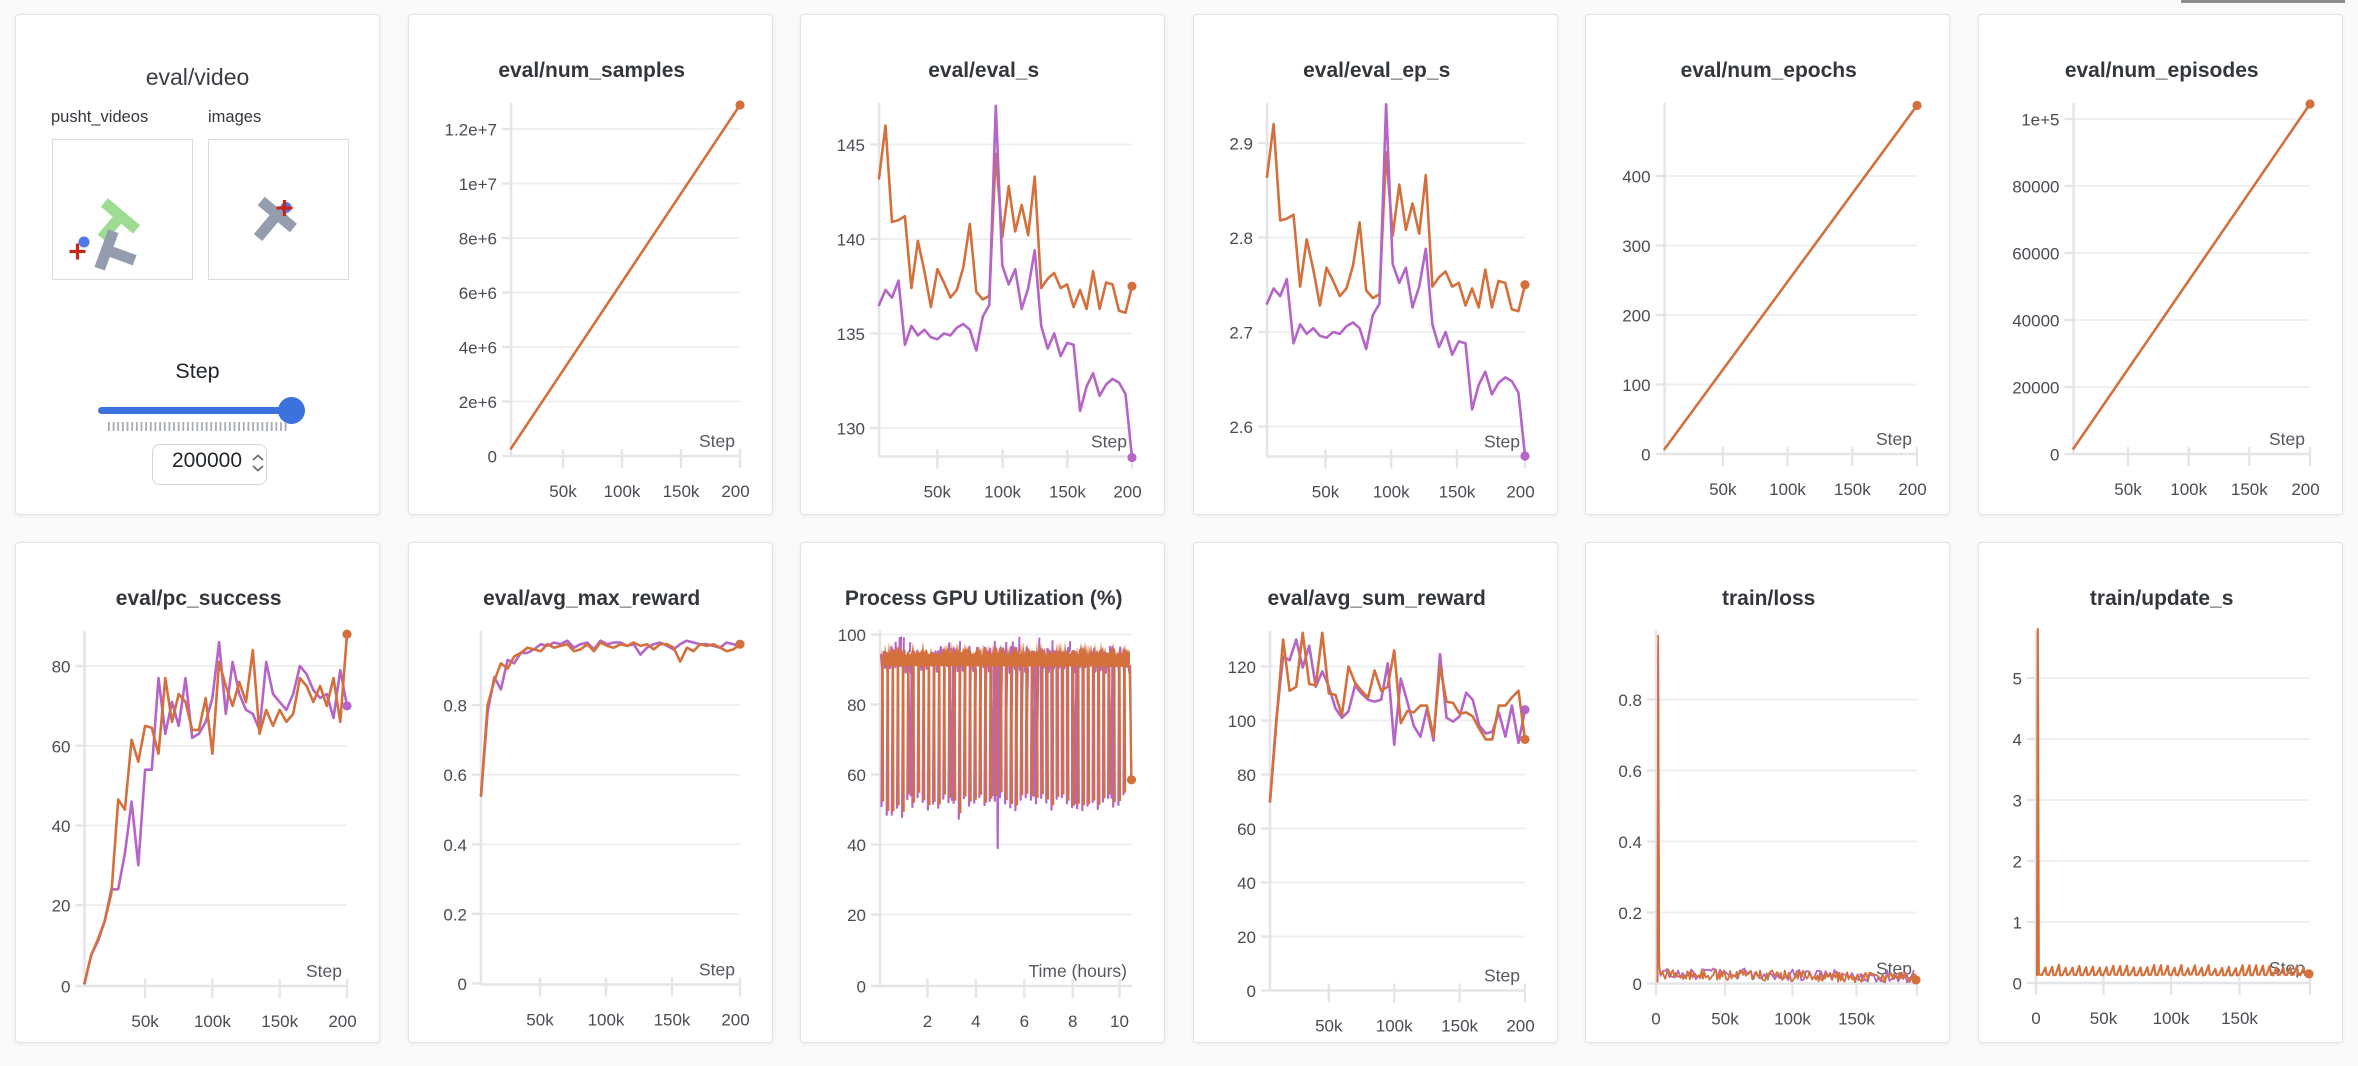 The image size is (2358, 1066). I want to click on svg-text: 1e+7, so click(477, 184).